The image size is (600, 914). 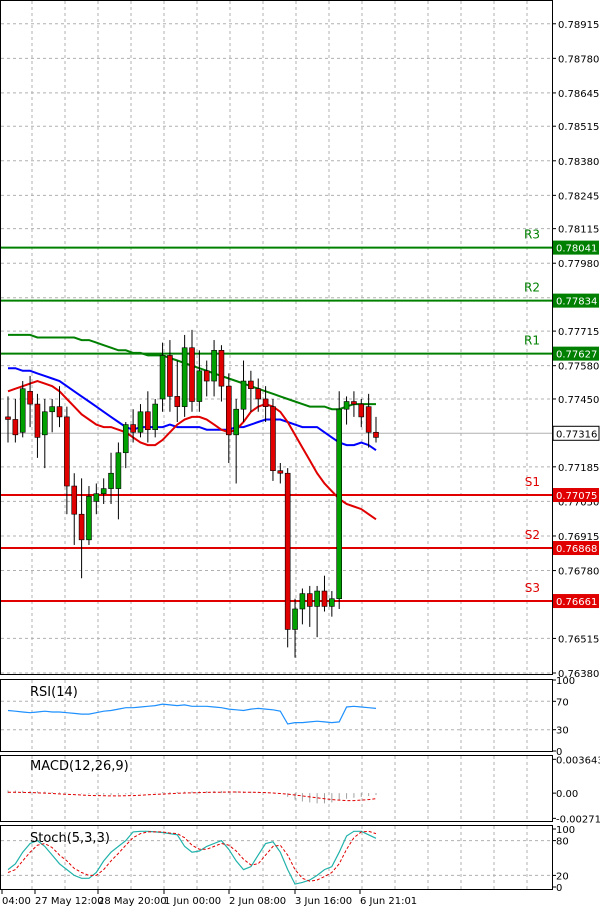 What do you see at coordinates (79, 766) in the screenshot?
I see `macd-title: MACD(12,26,9)` at bounding box center [79, 766].